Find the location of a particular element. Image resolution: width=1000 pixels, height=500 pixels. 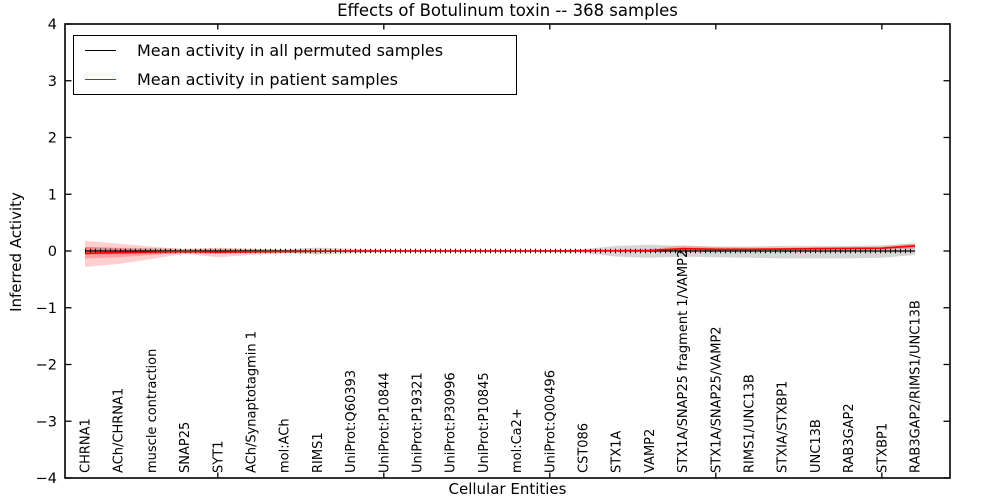

y-tick-label: 1 is located at coordinates (52, 195).